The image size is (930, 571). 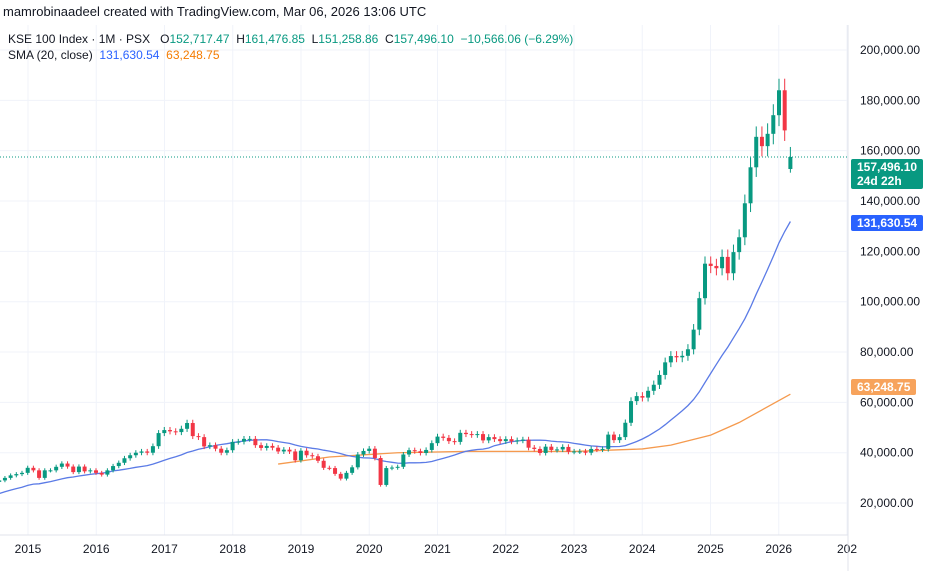 I want to click on x-tick-label: 2020, so click(x=369, y=549).